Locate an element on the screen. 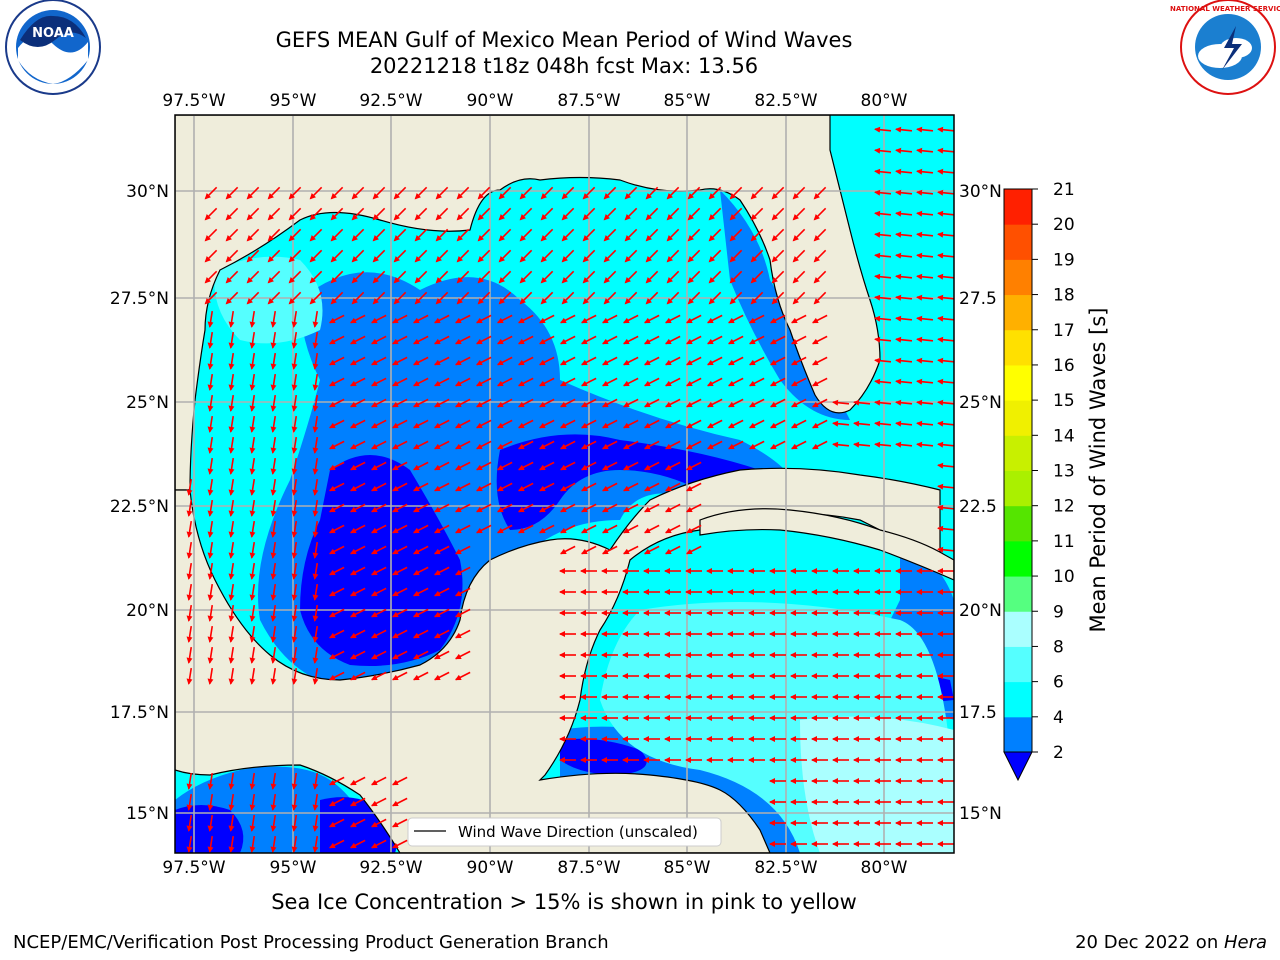  colorbar-tick-label: 16 is located at coordinates (1064, 366).